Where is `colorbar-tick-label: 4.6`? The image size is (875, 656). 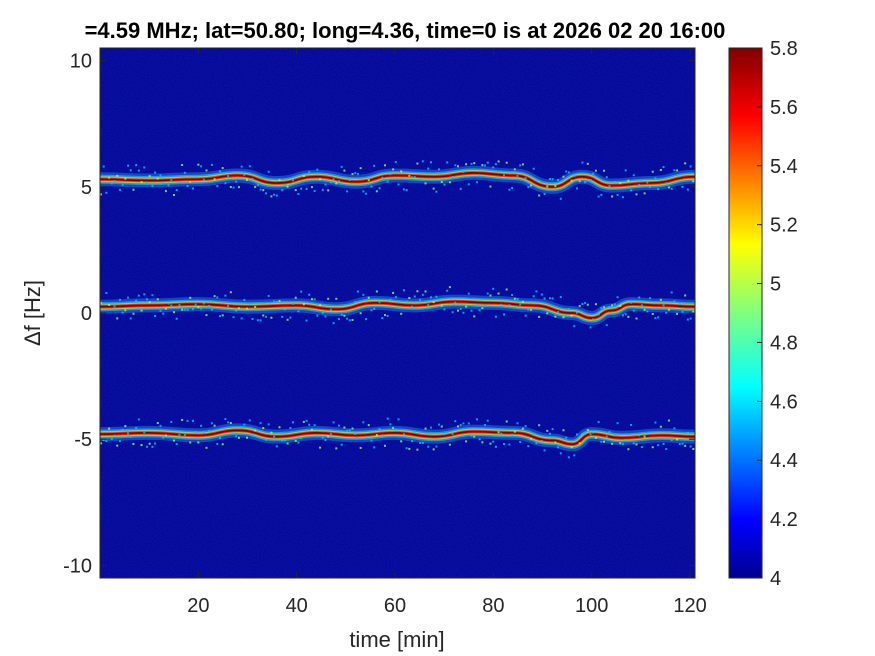
colorbar-tick-label: 4.6 is located at coordinates (784, 402).